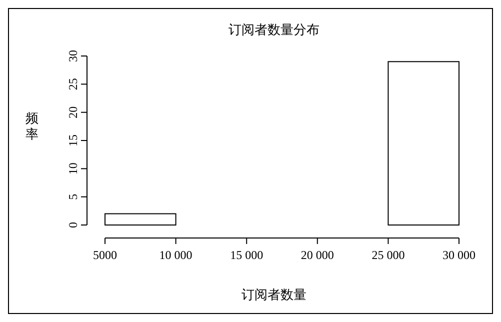 This screenshot has width=501, height=322. Describe the element at coordinates (105, 255) in the screenshot. I see `x-tick-label: 5000` at that location.